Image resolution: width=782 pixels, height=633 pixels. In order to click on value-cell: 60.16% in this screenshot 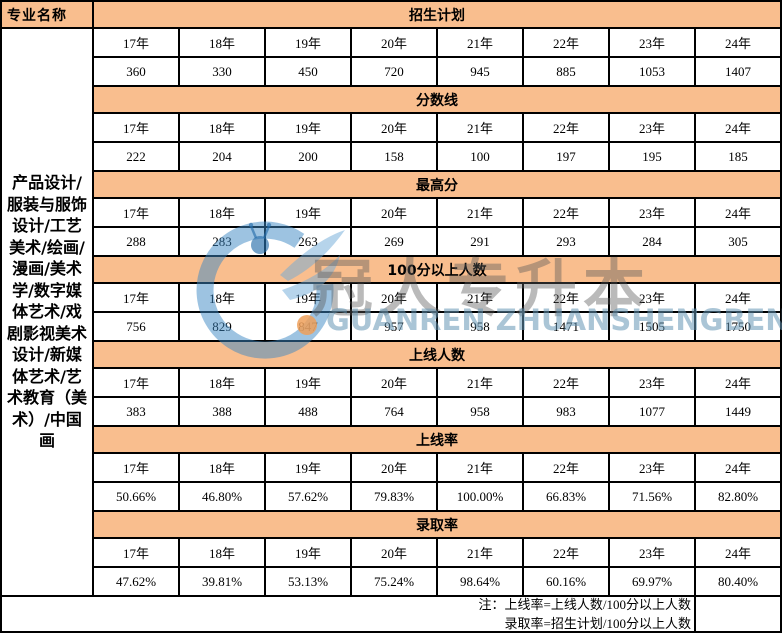, I will do `click(566, 581)`.